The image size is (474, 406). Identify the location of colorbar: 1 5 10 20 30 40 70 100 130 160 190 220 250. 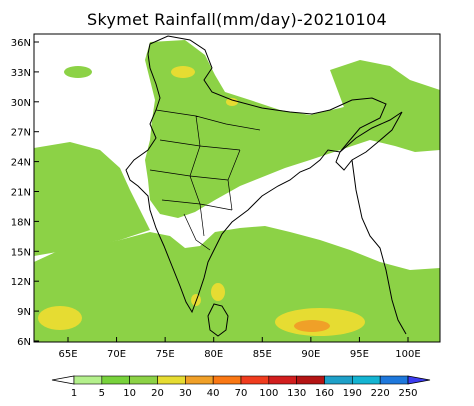
(241, 387).